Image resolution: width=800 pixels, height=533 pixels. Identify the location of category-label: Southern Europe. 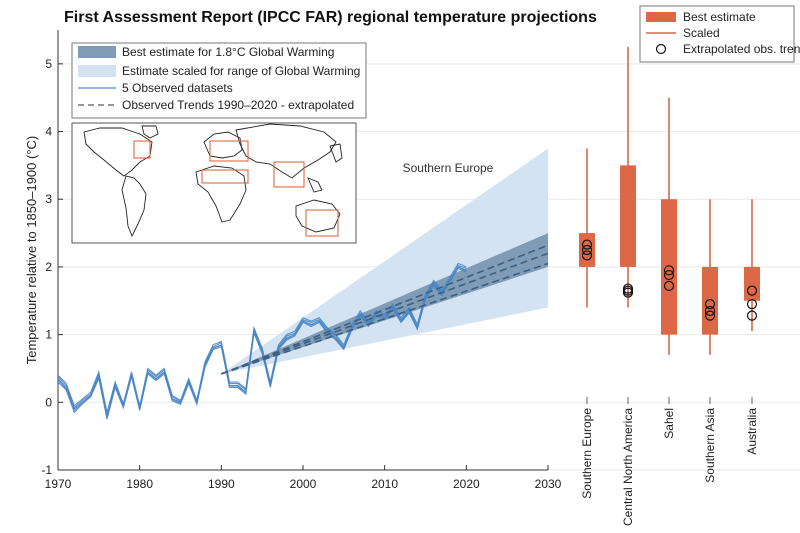
(587, 453).